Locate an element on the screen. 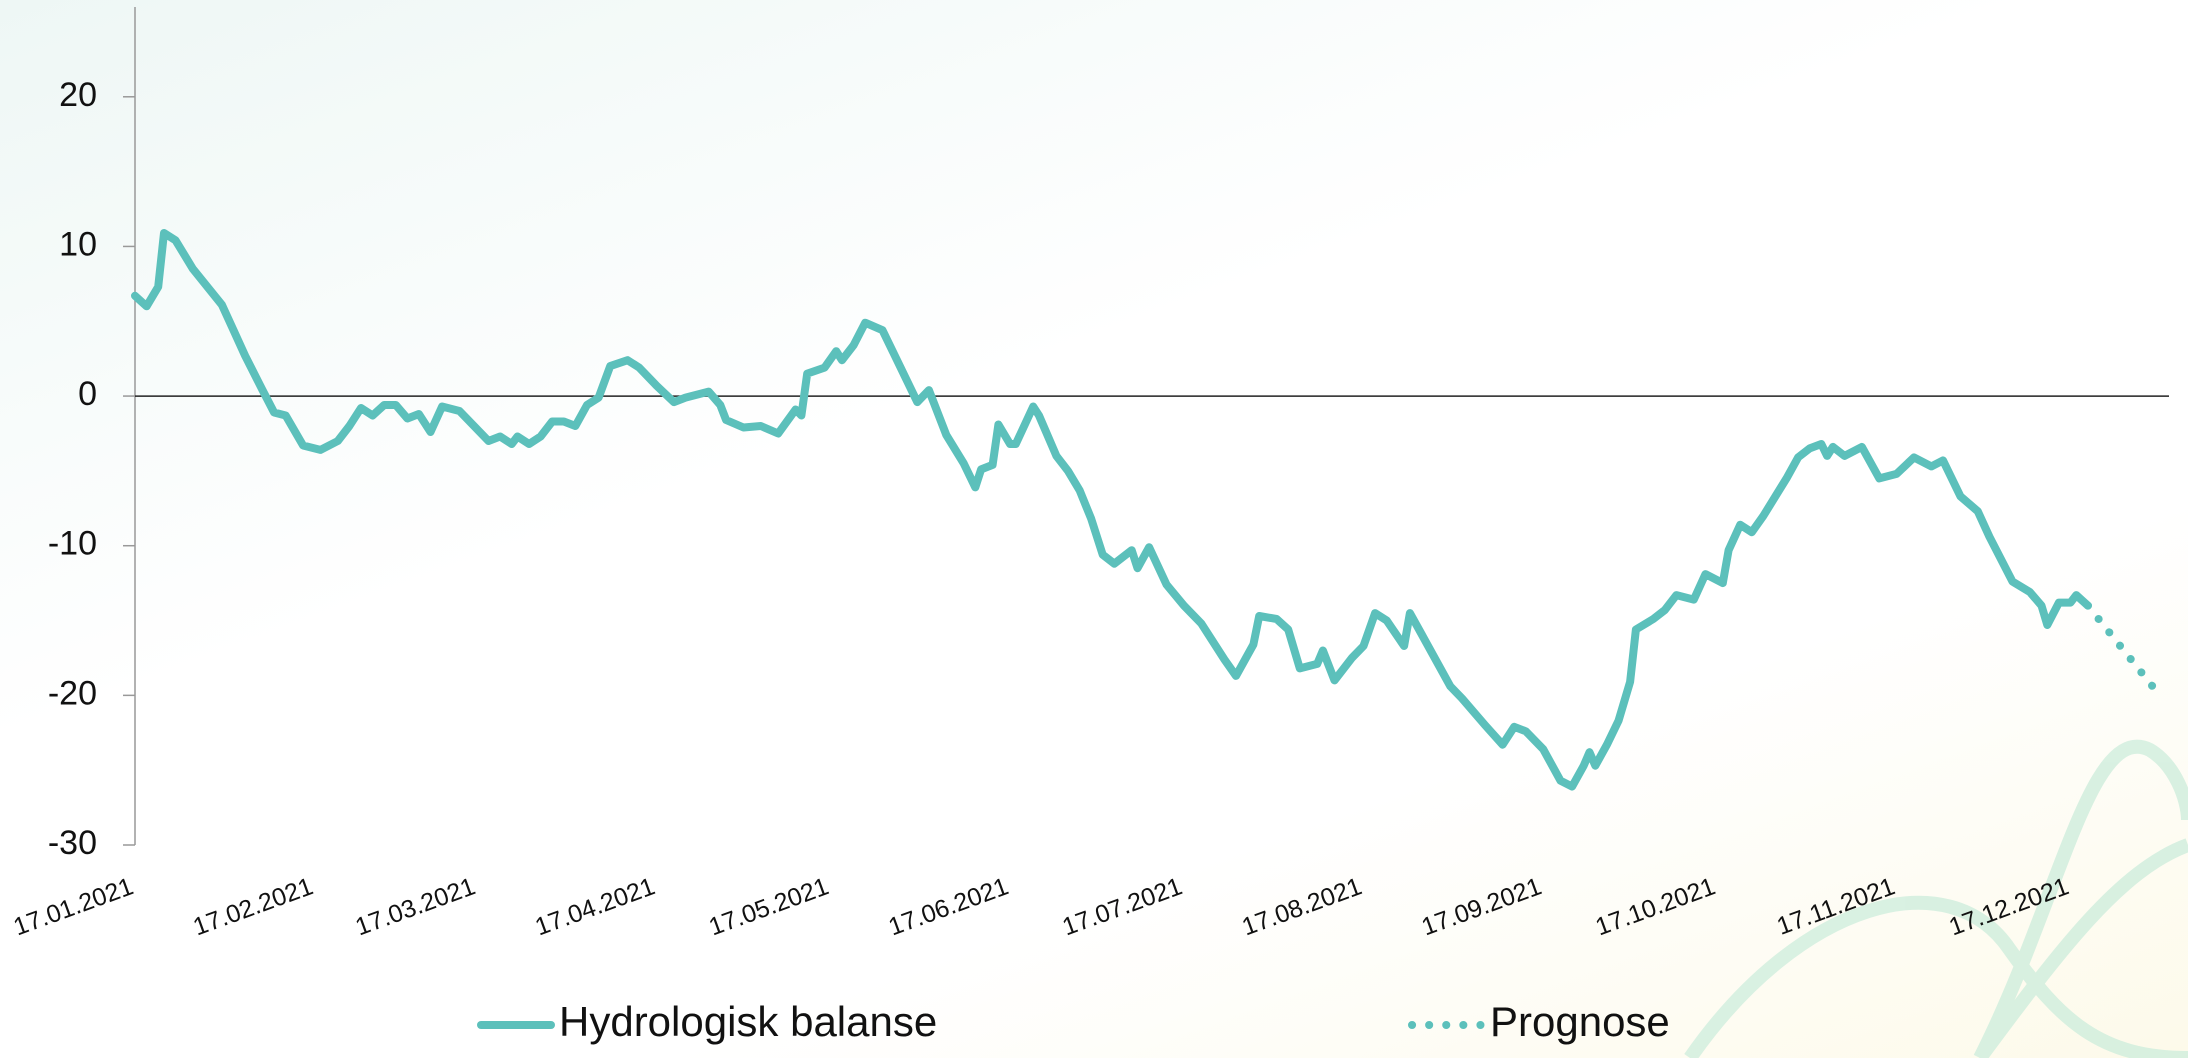  x-tick-label: 17.04.2021 is located at coordinates (594, 906).